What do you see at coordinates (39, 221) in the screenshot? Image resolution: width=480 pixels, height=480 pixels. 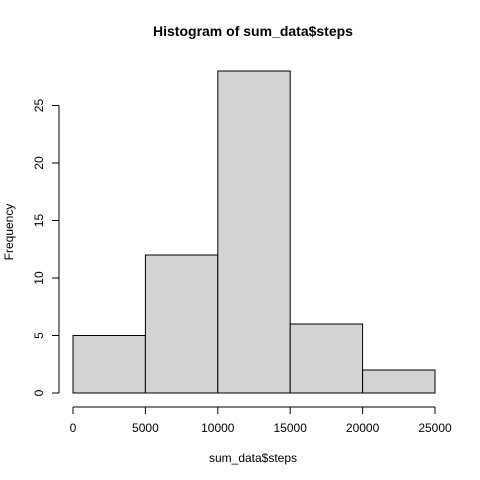 I see `y-tick-label-3: 15` at bounding box center [39, 221].